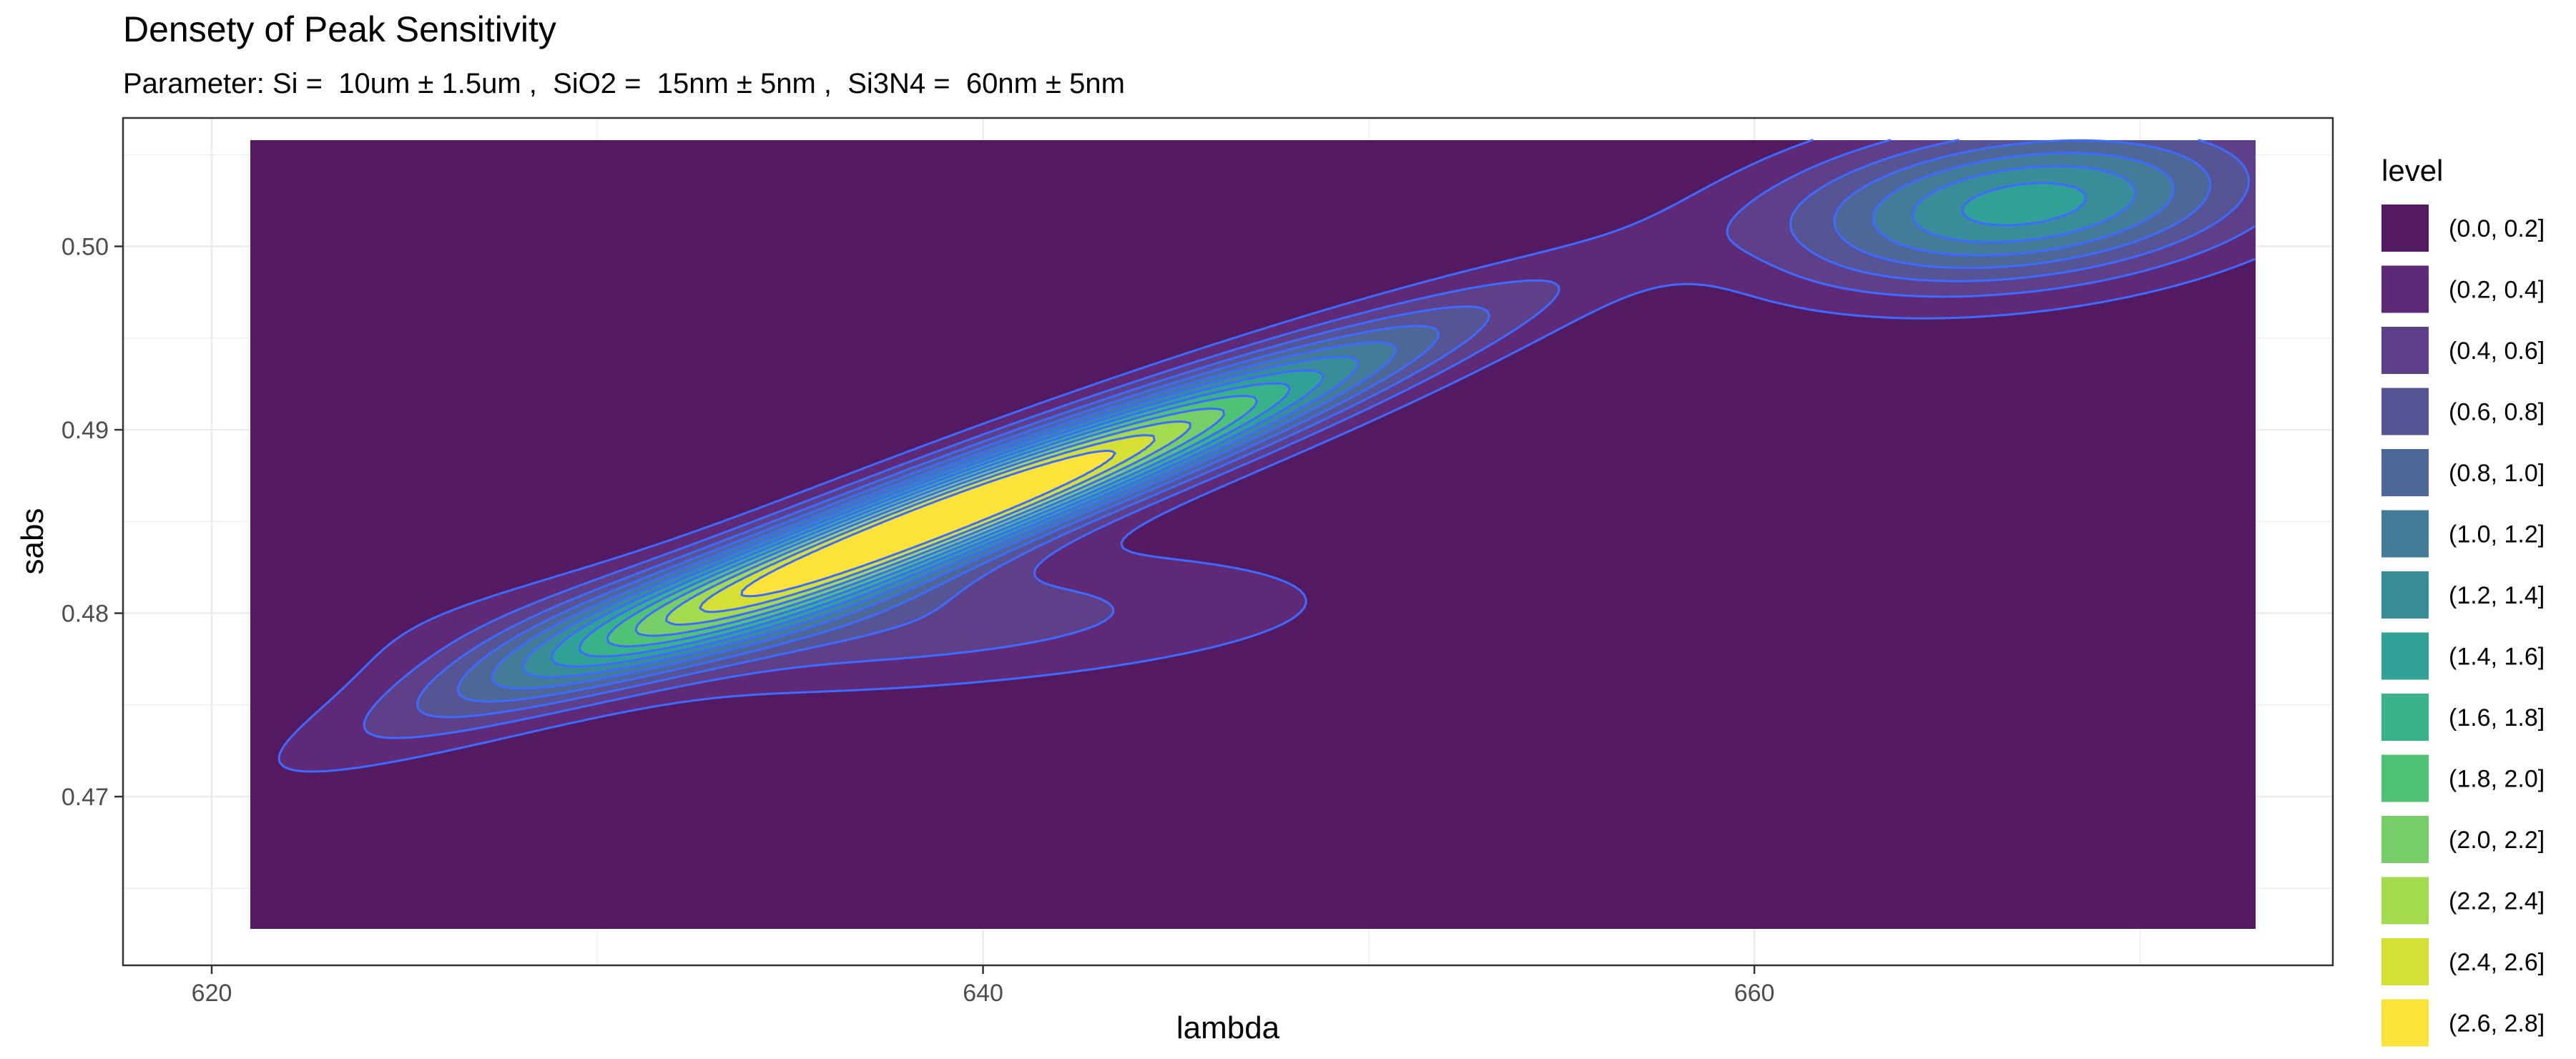  What do you see at coordinates (93, 522) in the screenshot?
I see `y-axis: 0.47 0.48 0.49 0.50` at bounding box center [93, 522].